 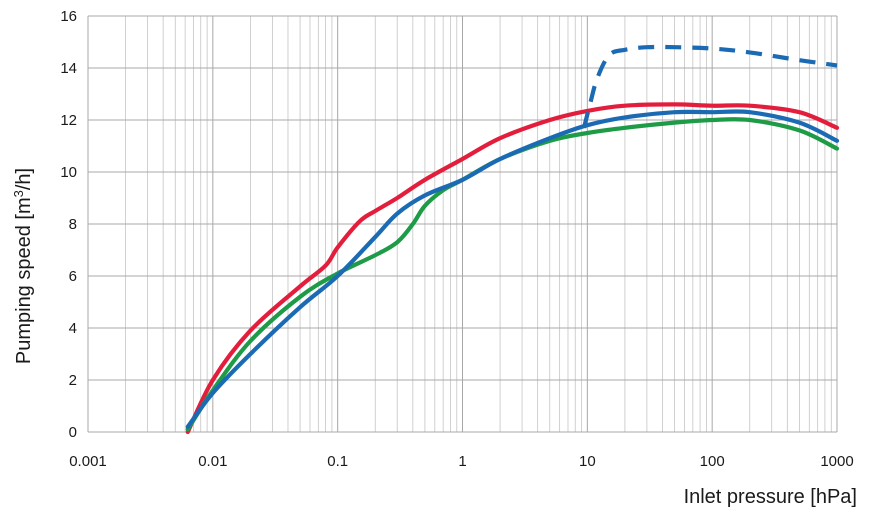 What do you see at coordinates (836, 461) in the screenshot?
I see `x-tick-label: 1000` at bounding box center [836, 461].